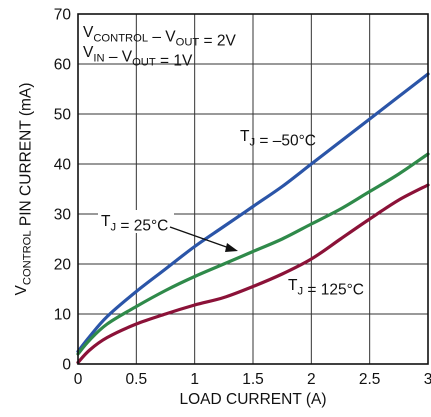 The image size is (431, 417). I want to click on annotation-background, so click(136, 221).